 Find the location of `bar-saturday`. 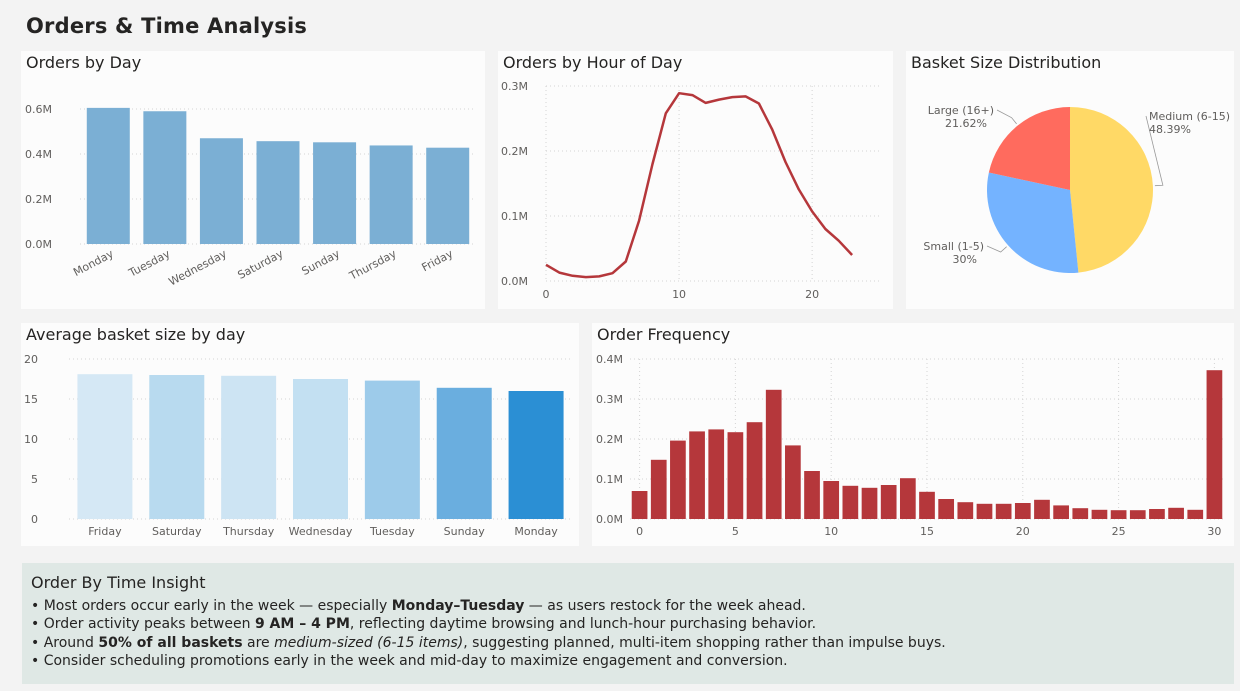

bar-saturday is located at coordinates (278, 192).